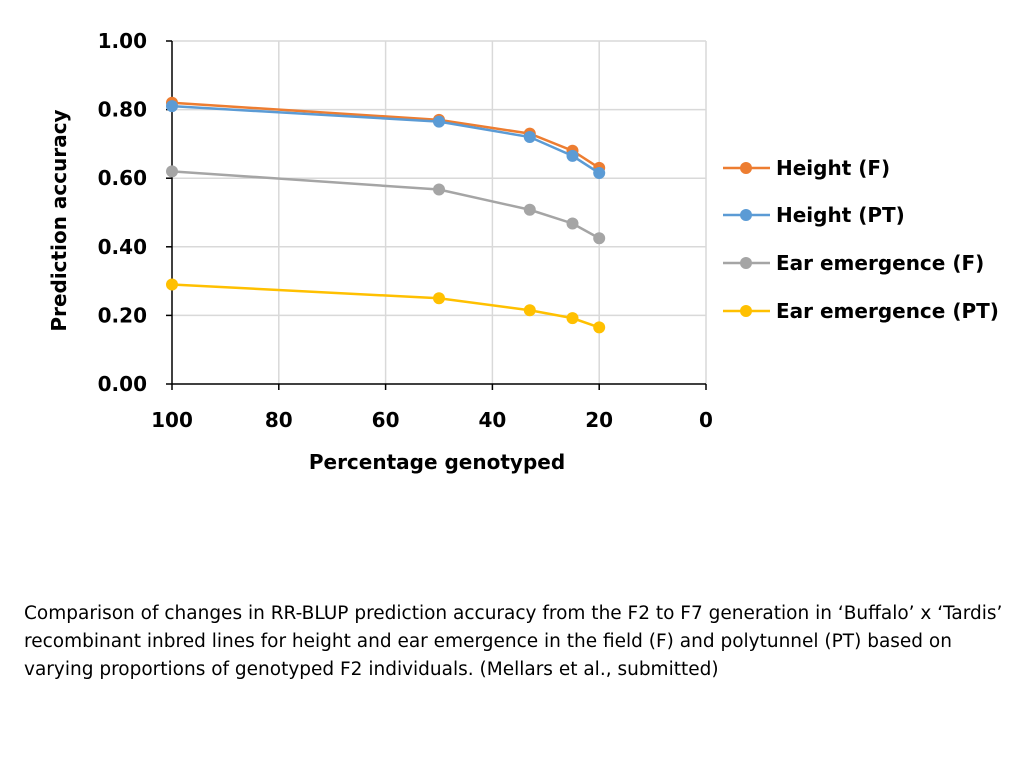 Image resolution: width=1024 pixels, height=768 pixels. I want to click on y-tick-label: 1.00, so click(122, 41).